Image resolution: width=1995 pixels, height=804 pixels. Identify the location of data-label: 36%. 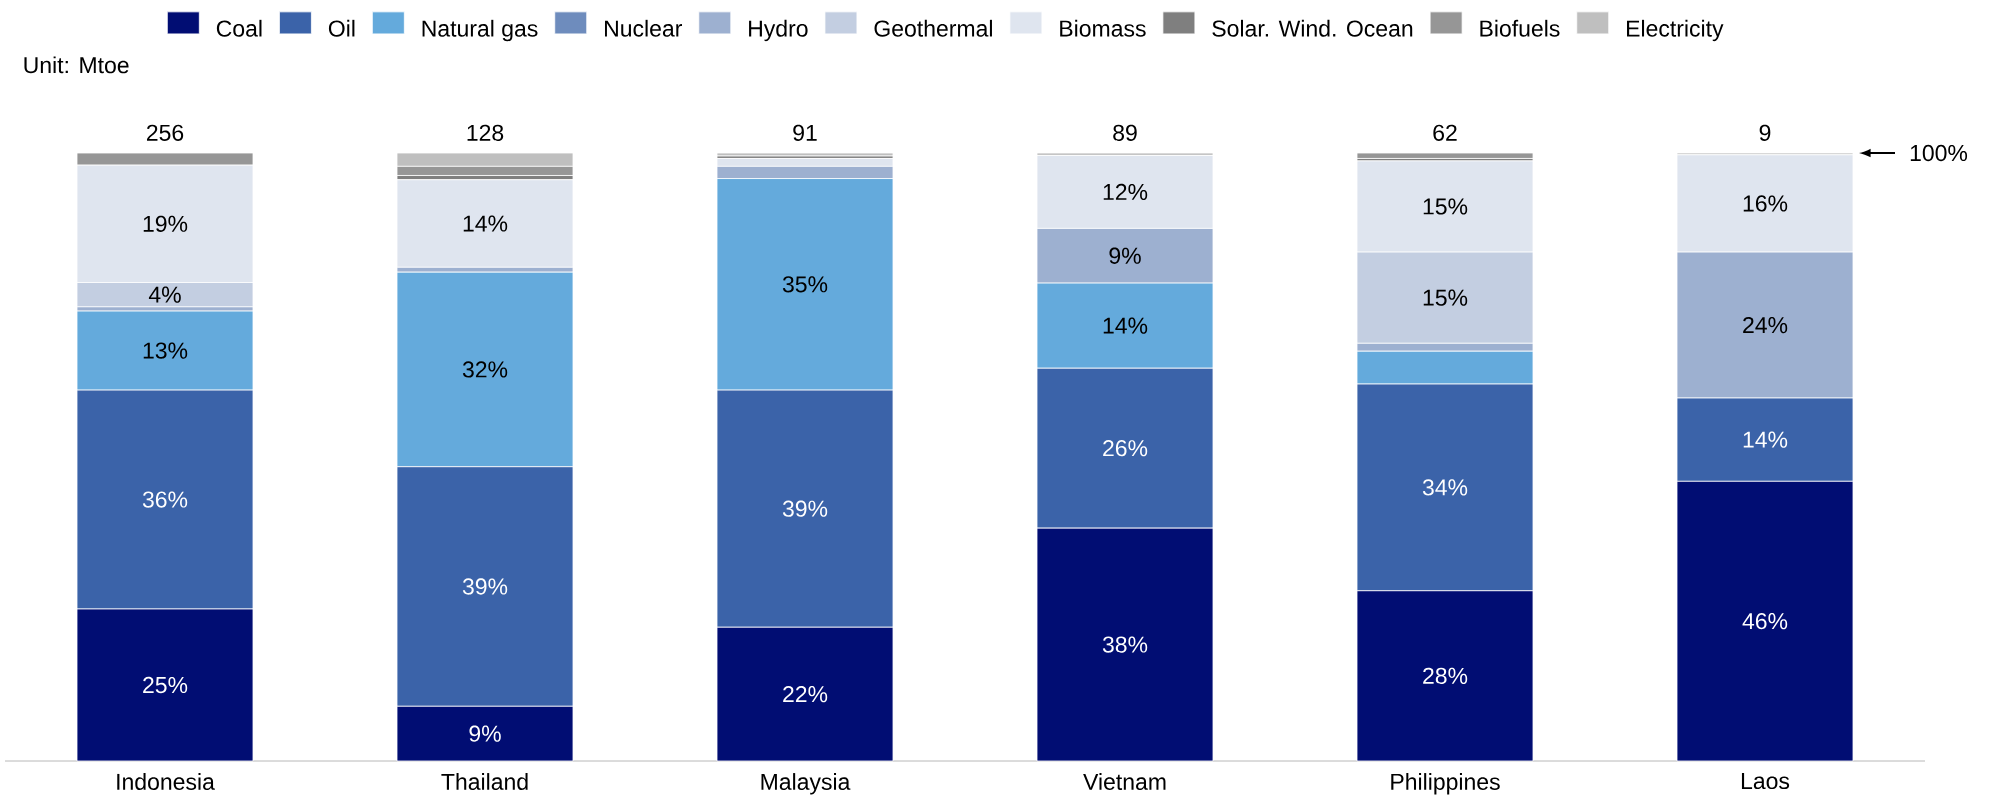
(165, 499).